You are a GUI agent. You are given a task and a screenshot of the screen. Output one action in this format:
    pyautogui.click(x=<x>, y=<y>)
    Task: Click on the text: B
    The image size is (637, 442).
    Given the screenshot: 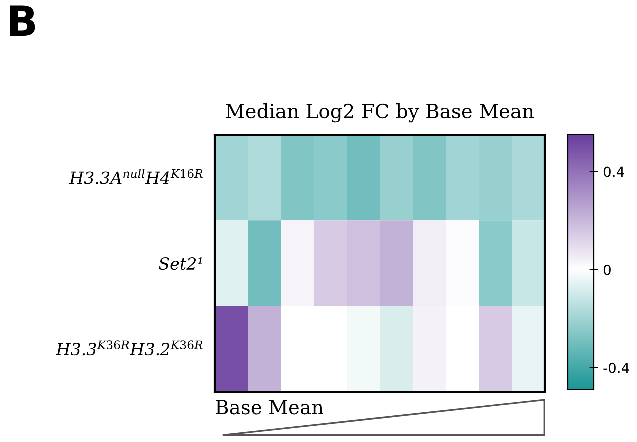 What is the action you would take?
    pyautogui.click(x=23, y=21)
    